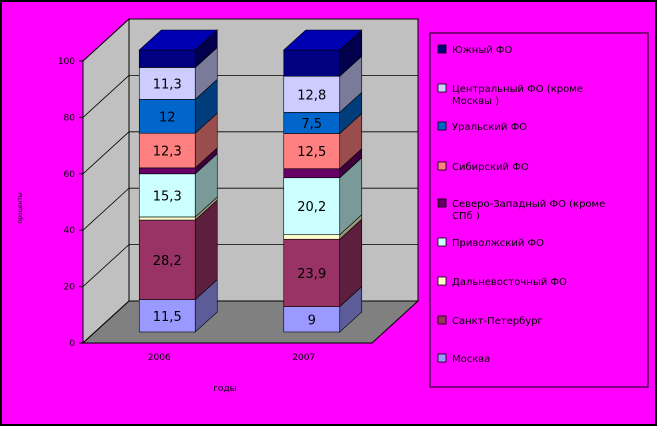  I want to click on floor, so click(250, 322).